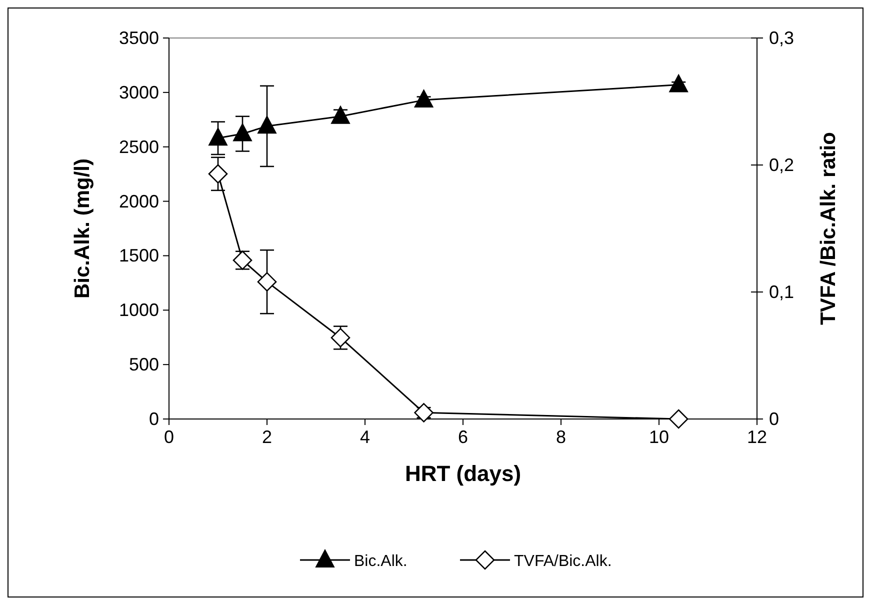  Describe the element at coordinates (138, 146) in the screenshot. I see `y-tick-label: 2500` at that location.